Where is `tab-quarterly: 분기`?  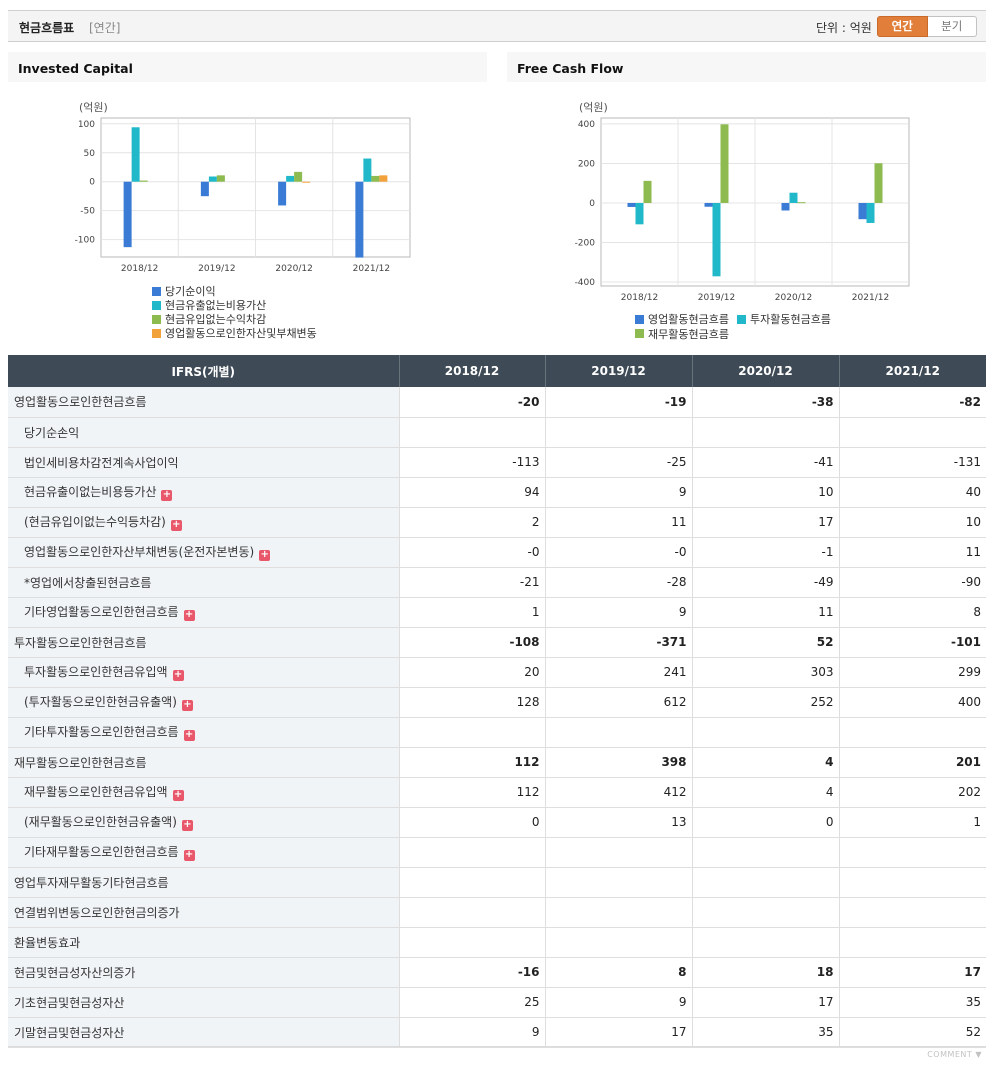
tab-quarterly: 분기 is located at coordinates (952, 26).